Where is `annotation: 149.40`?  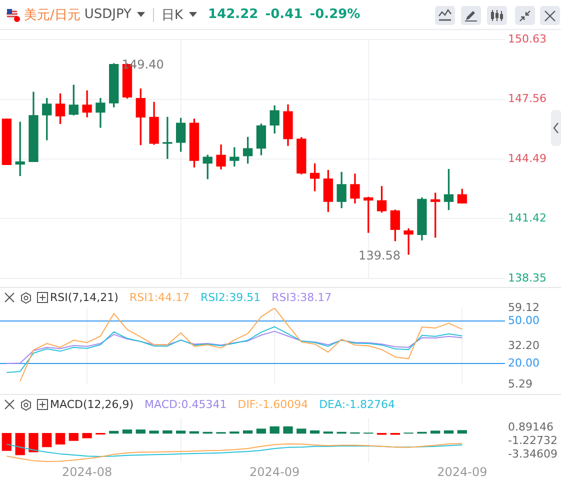 annotation: 149.40 is located at coordinates (143, 65).